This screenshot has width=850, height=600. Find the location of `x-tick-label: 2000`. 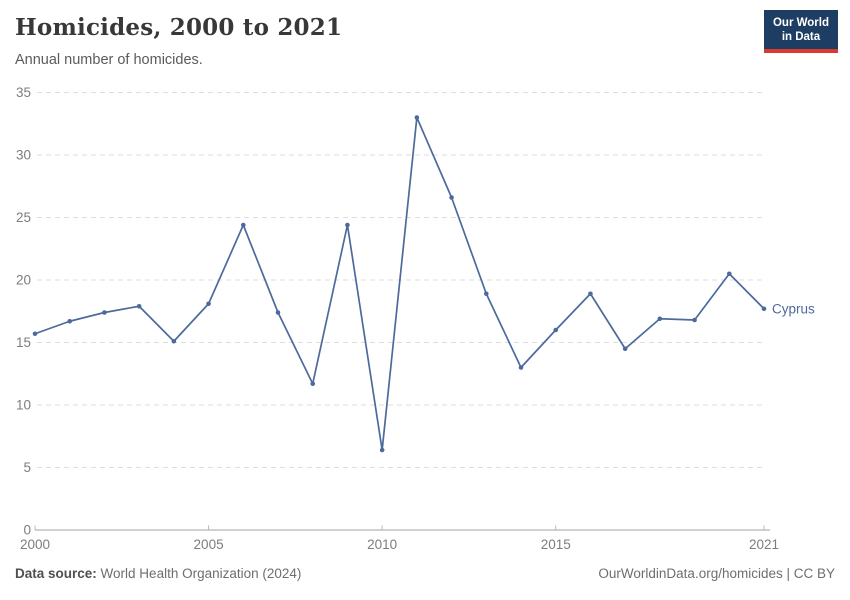

x-tick-label: 2000 is located at coordinates (35, 544).